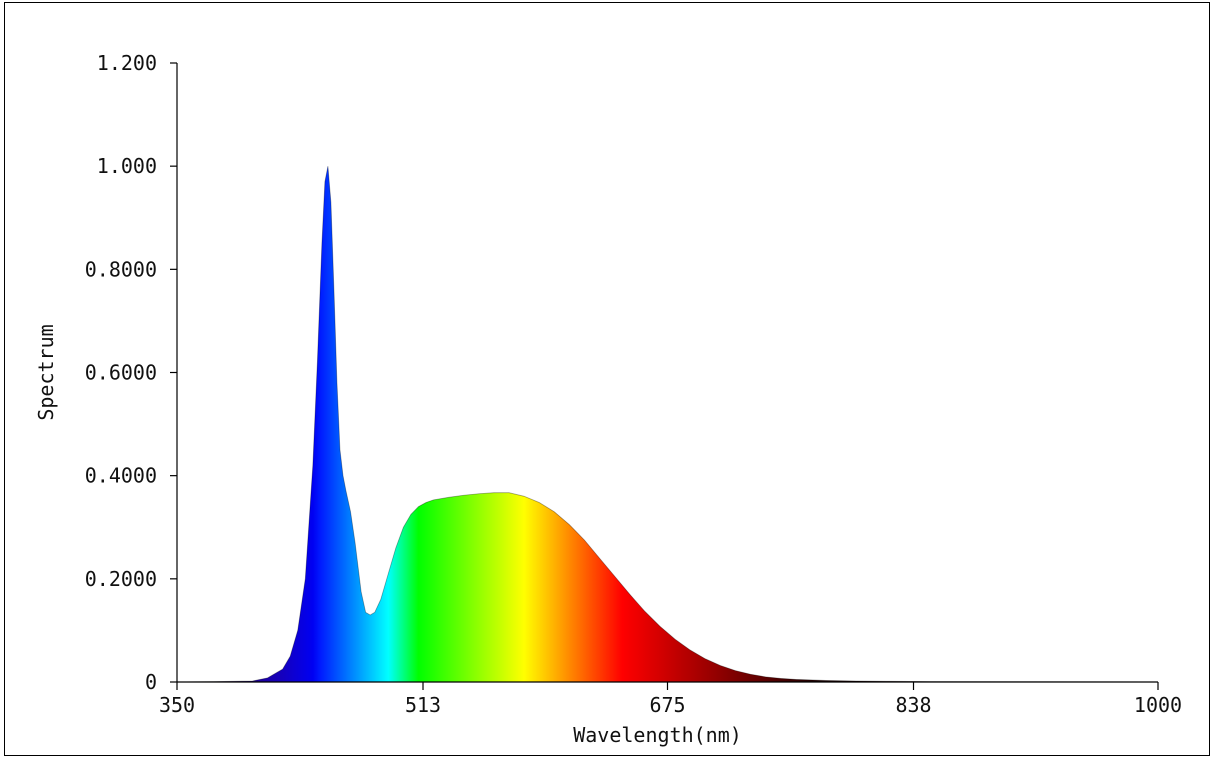 This screenshot has height=766, width=1219. I want to click on y-tick-label: 1.000, so click(127, 166).